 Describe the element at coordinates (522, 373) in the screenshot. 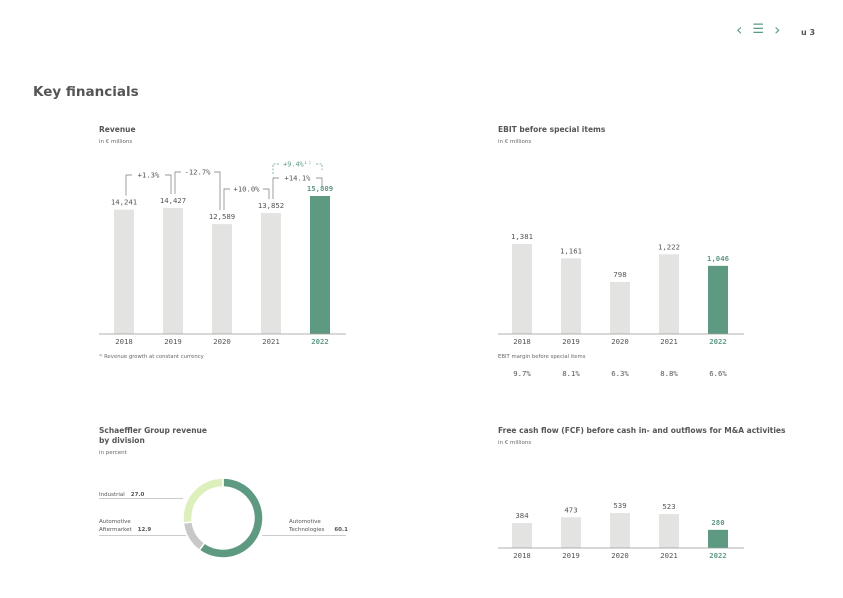

I see `ebit-margin-2018: 9.7%` at that location.